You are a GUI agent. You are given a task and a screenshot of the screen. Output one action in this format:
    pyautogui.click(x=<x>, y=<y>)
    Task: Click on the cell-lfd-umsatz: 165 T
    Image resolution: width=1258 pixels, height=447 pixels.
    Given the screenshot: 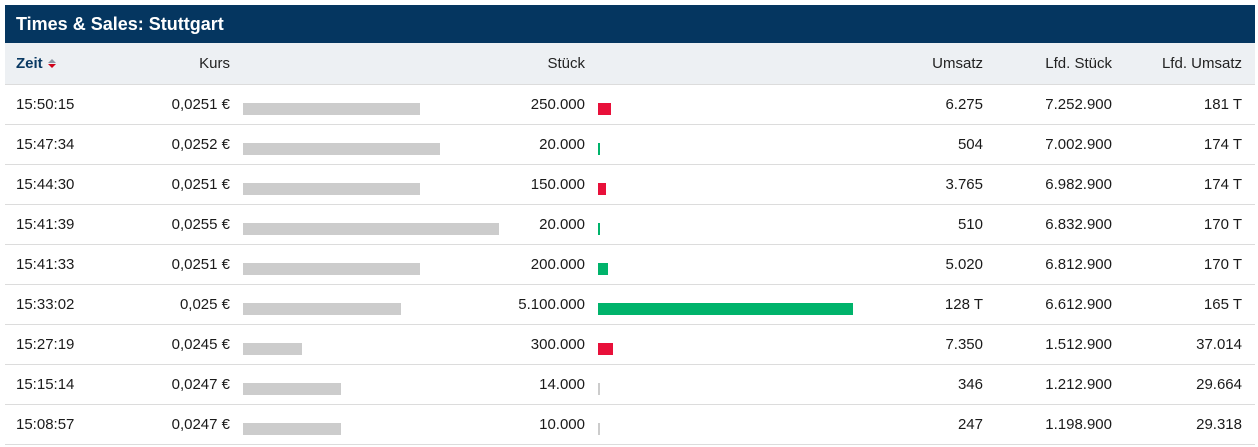 What is the action you would take?
    pyautogui.click(x=1222, y=304)
    